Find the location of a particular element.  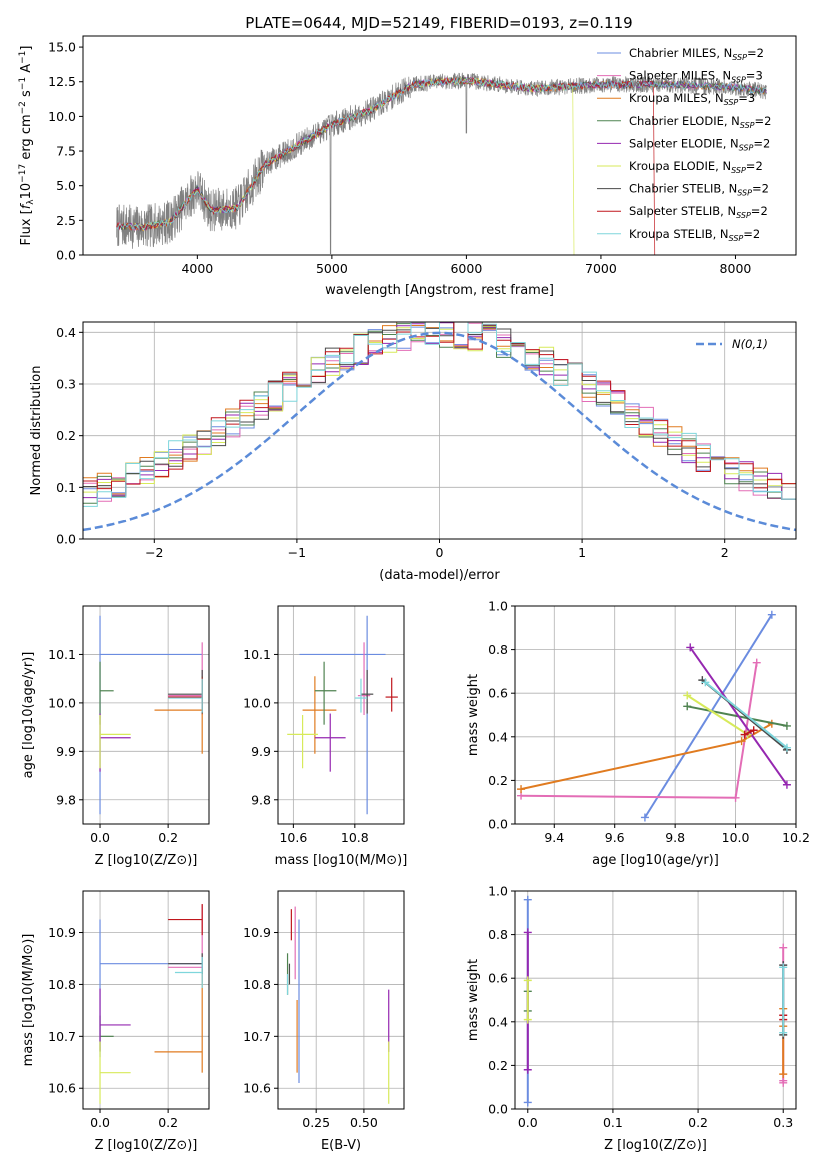

legend-model-name: Kroupa ELODIE is located at coordinates (672, 166).